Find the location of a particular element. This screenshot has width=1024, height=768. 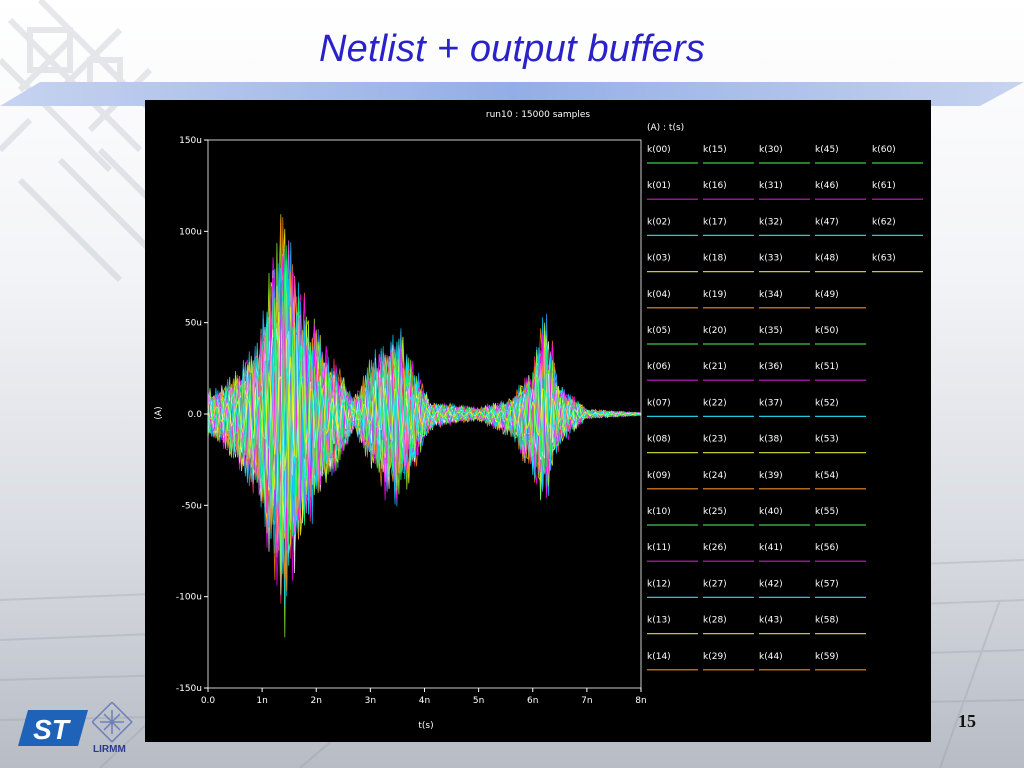

legend-header: (A) : t(s) is located at coordinates (665, 128).